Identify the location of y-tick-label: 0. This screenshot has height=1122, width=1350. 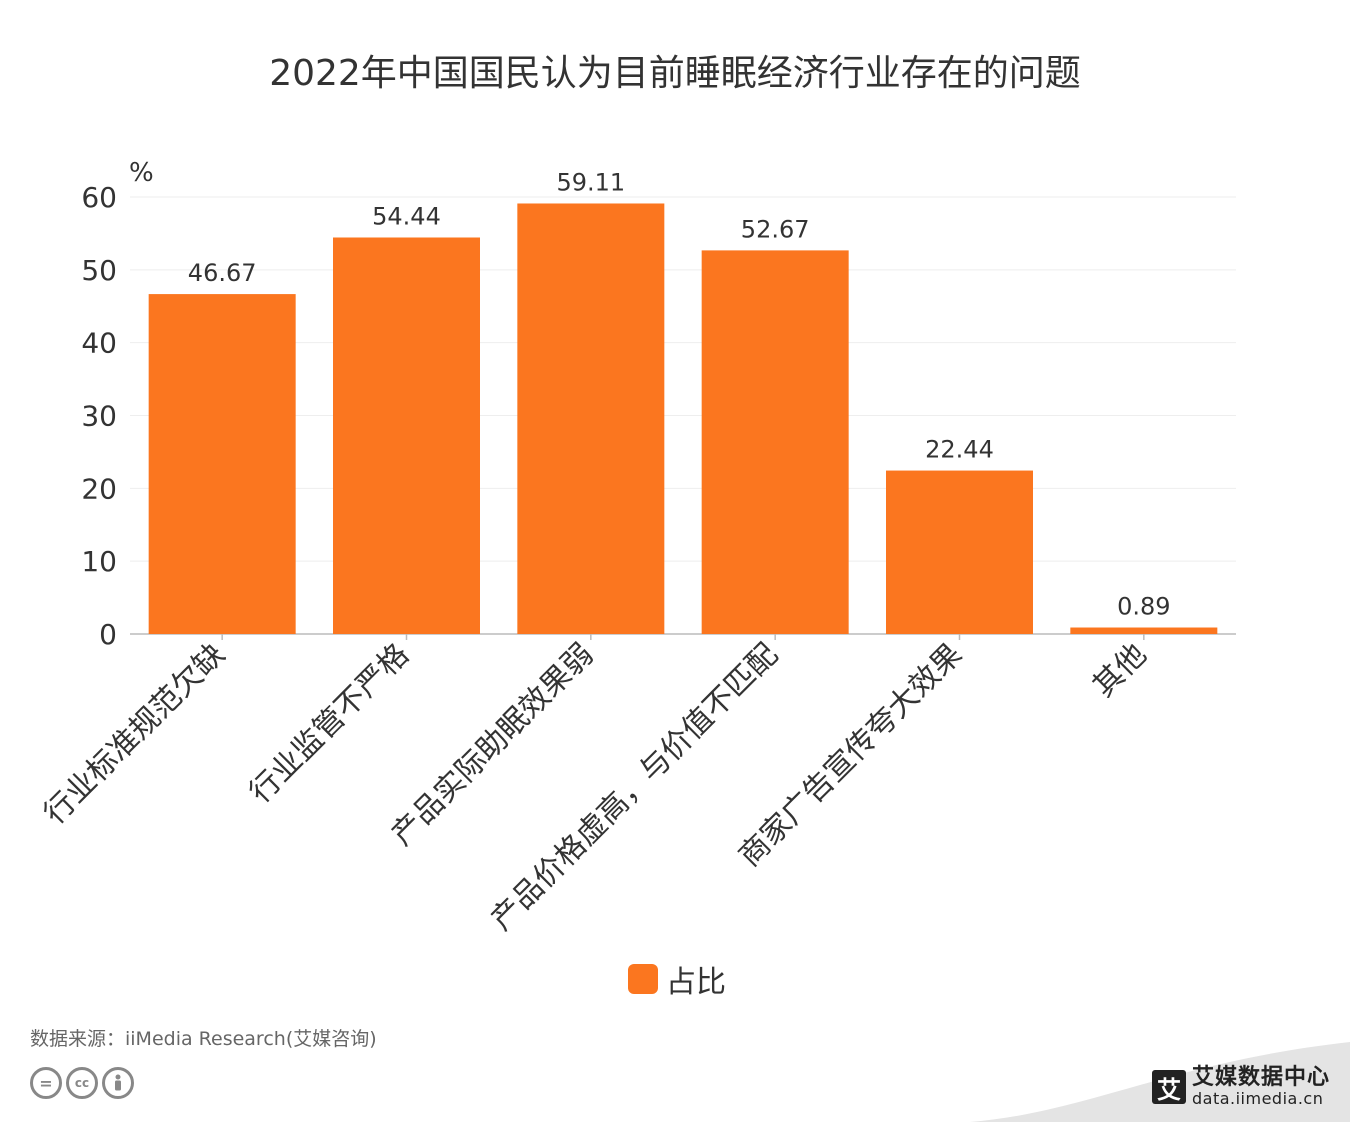
(108, 634).